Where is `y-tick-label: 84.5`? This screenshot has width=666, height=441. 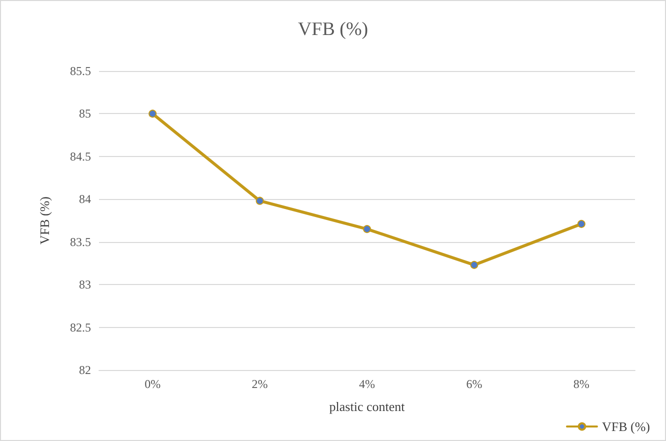 y-tick-label: 84.5 is located at coordinates (80, 156).